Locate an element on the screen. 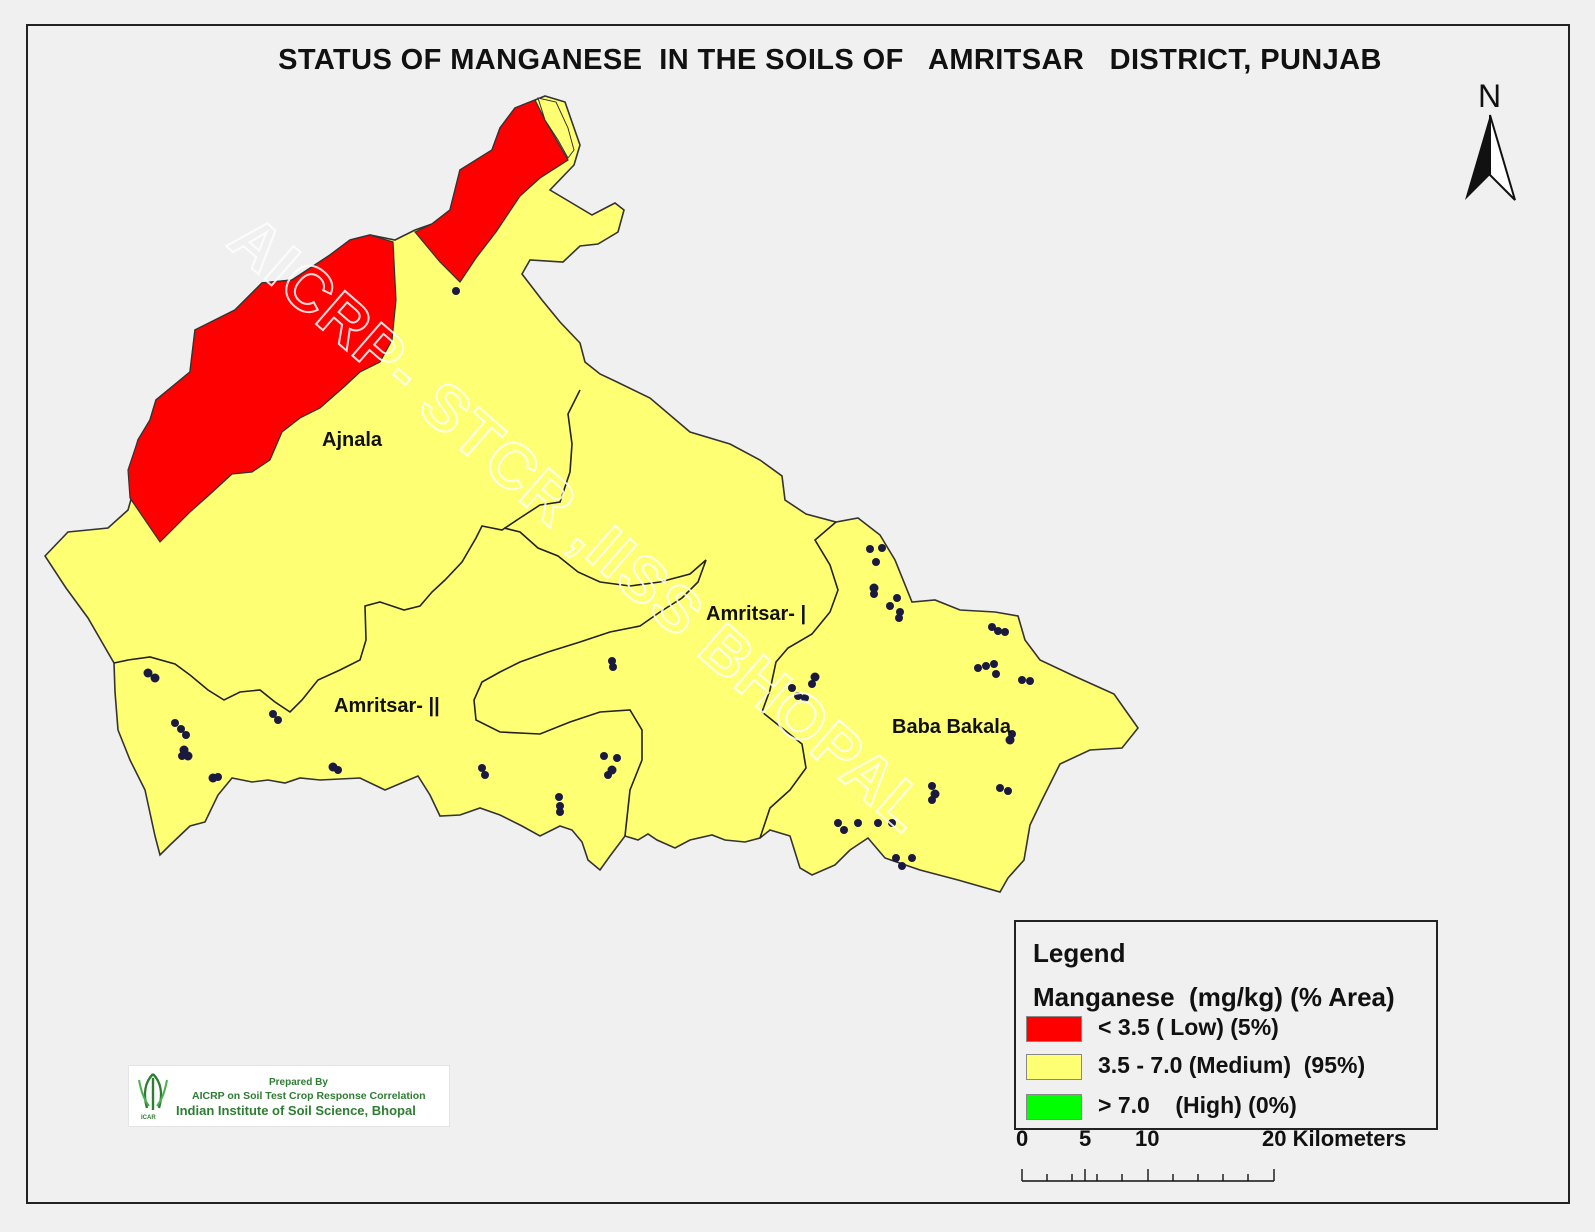  legend-swatch-medium is located at coordinates (1054, 1067).